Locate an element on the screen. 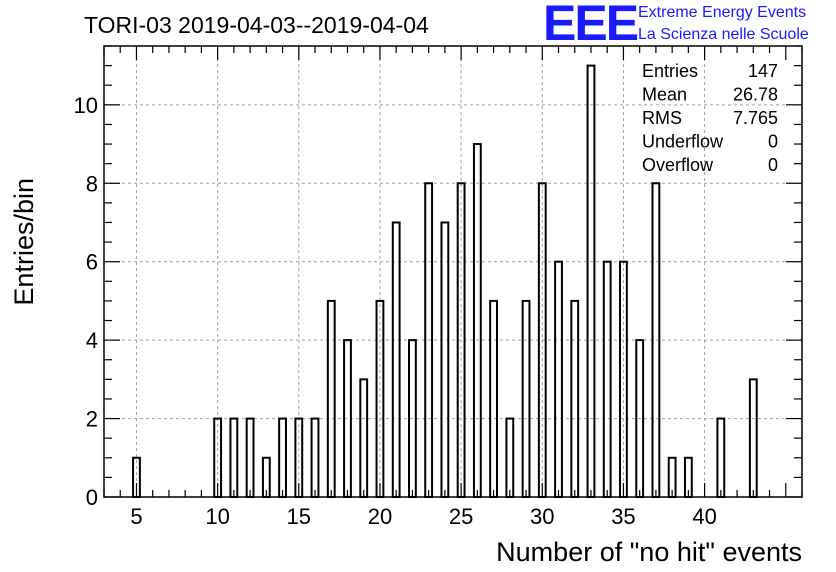 The height and width of the screenshot is (572, 836). y-tick-label: 0 is located at coordinates (92, 497).